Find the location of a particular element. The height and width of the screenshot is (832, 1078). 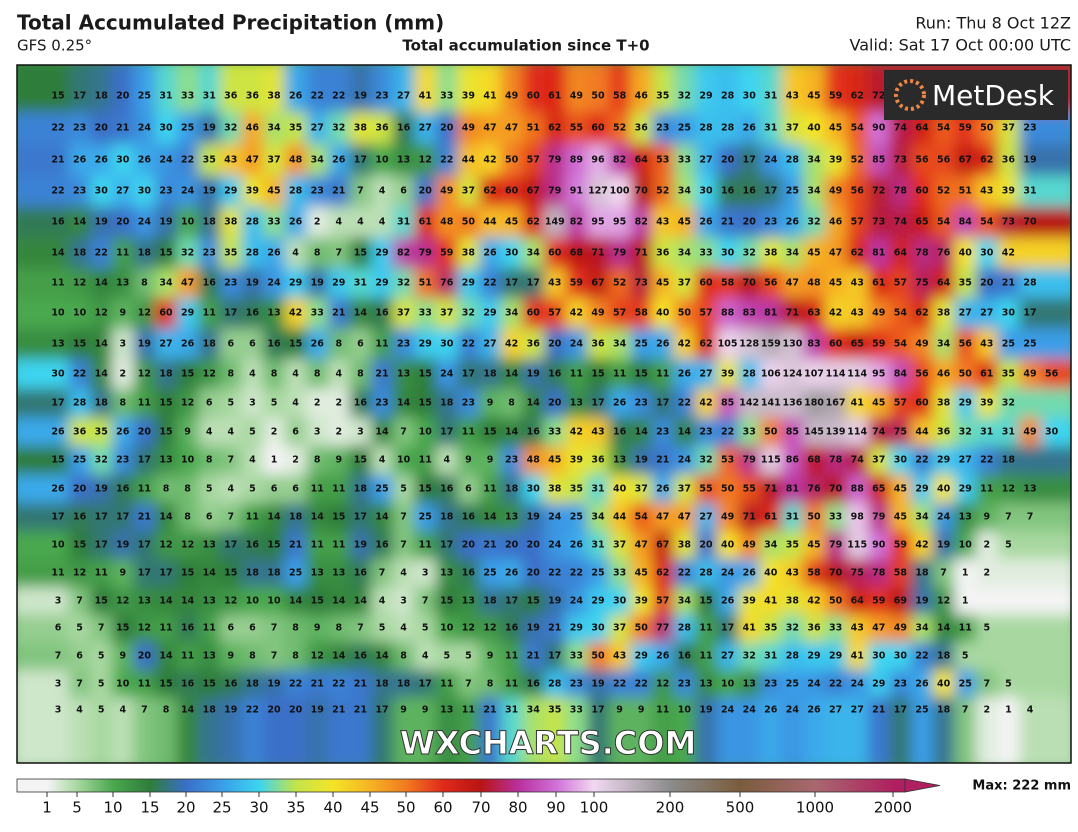

cell-label: 61 is located at coordinates (986, 374).